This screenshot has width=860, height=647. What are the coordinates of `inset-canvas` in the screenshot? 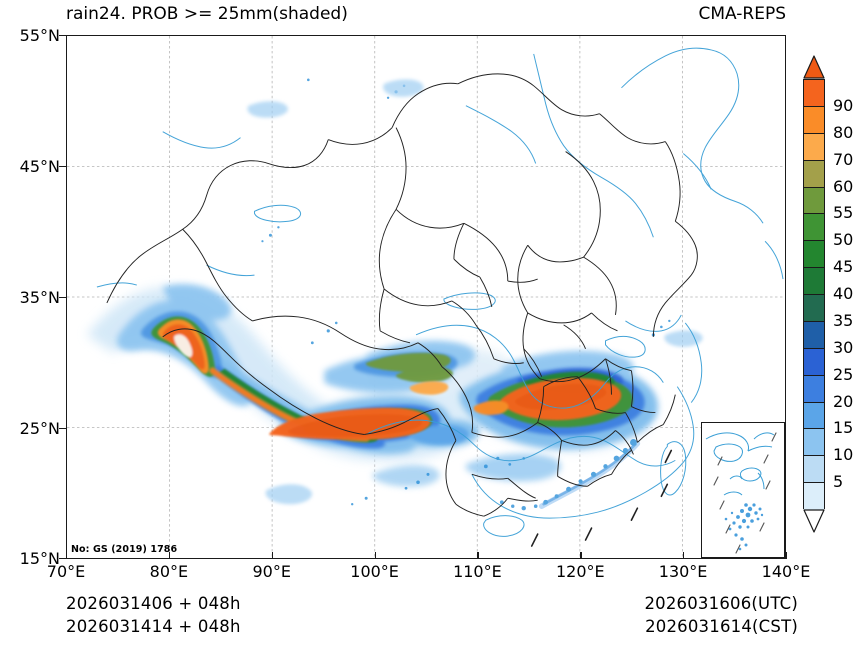 It's located at (741, 493).